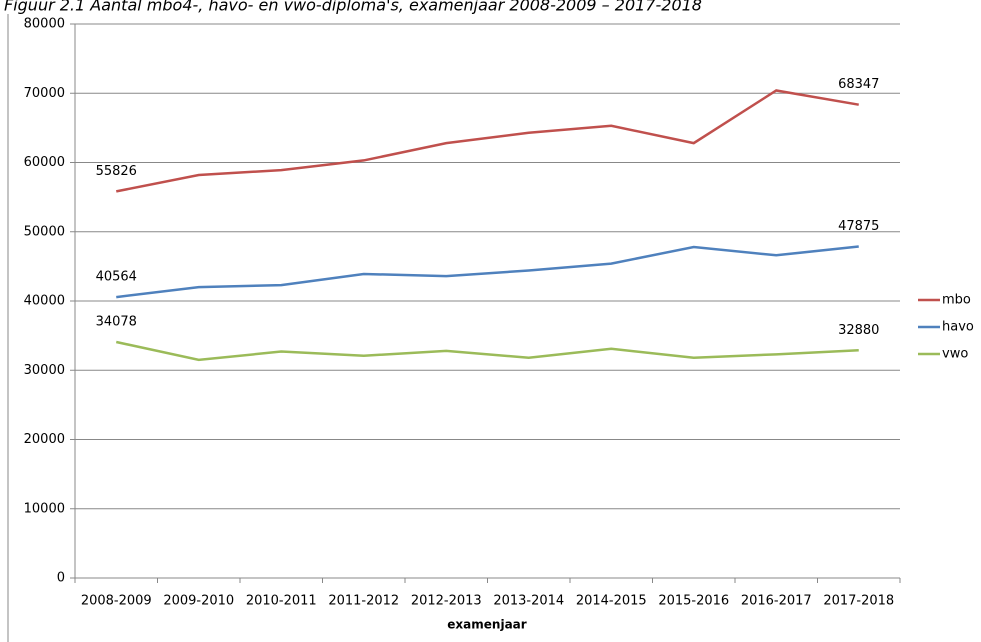 The height and width of the screenshot is (642, 981). Describe the element at coordinates (363, 601) in the screenshot. I see `x-tick-label: 2011-2012` at that location.